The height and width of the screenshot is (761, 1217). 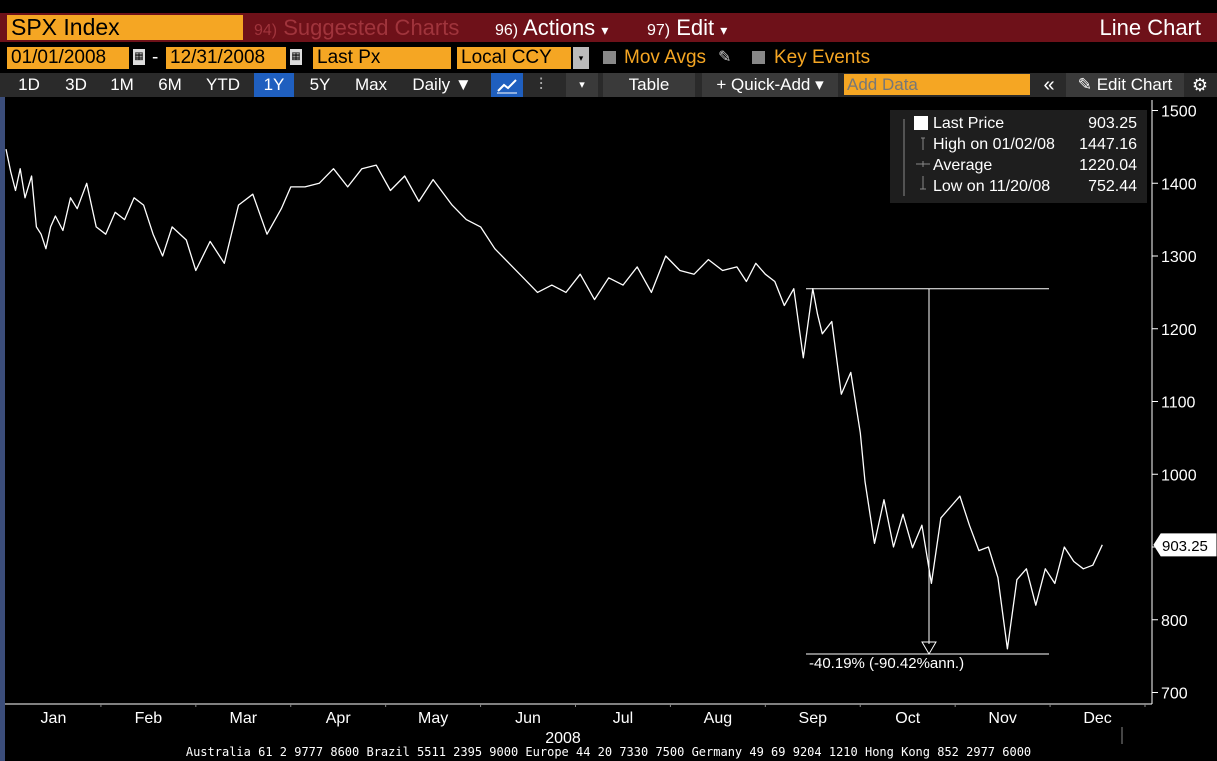 I want to click on menu-number: 96), so click(x=507, y=30).